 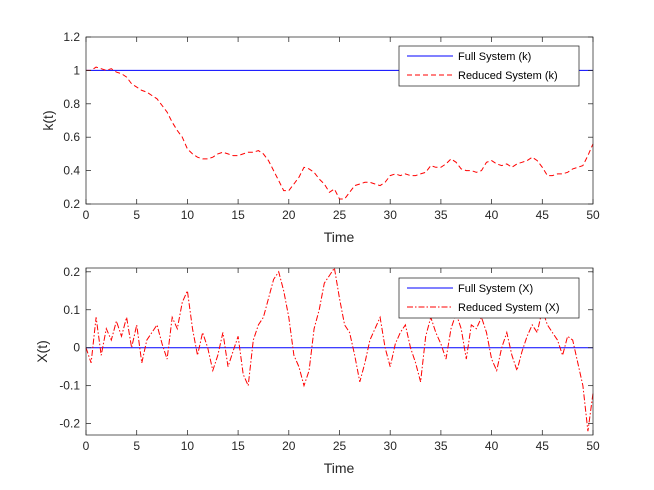 What do you see at coordinates (71, 171) in the screenshot?
I see `k-y-tick-label: 0.4` at bounding box center [71, 171].